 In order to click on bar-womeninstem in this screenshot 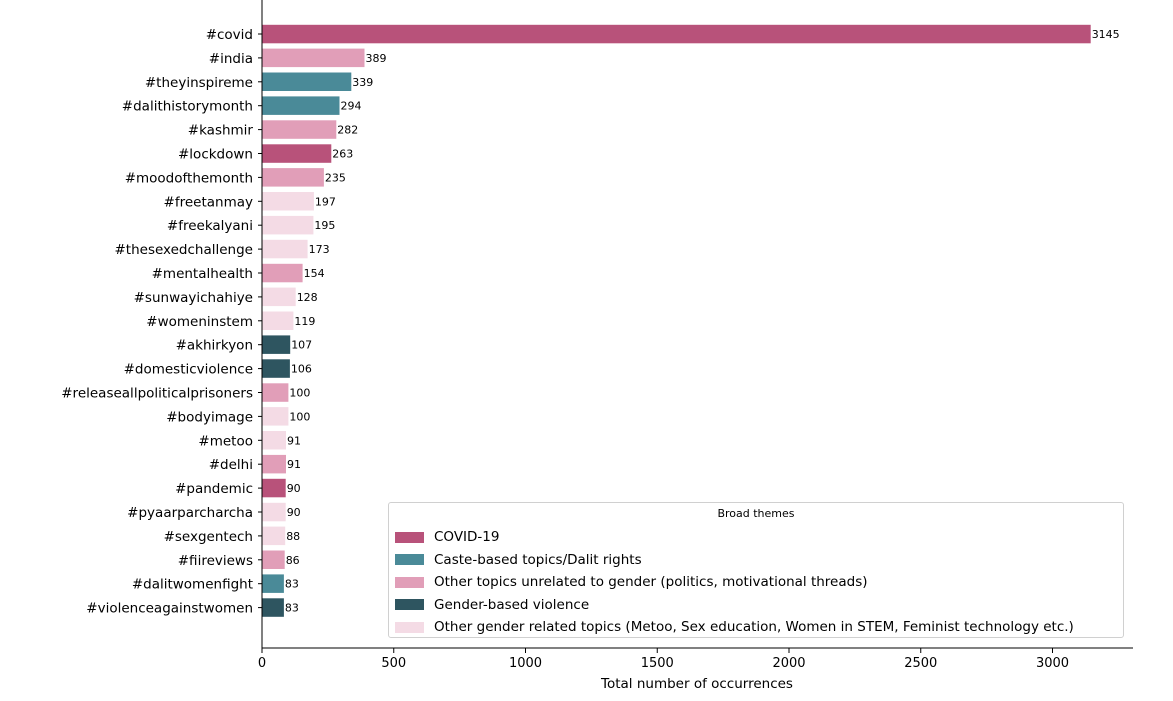, I will do `click(278, 320)`.